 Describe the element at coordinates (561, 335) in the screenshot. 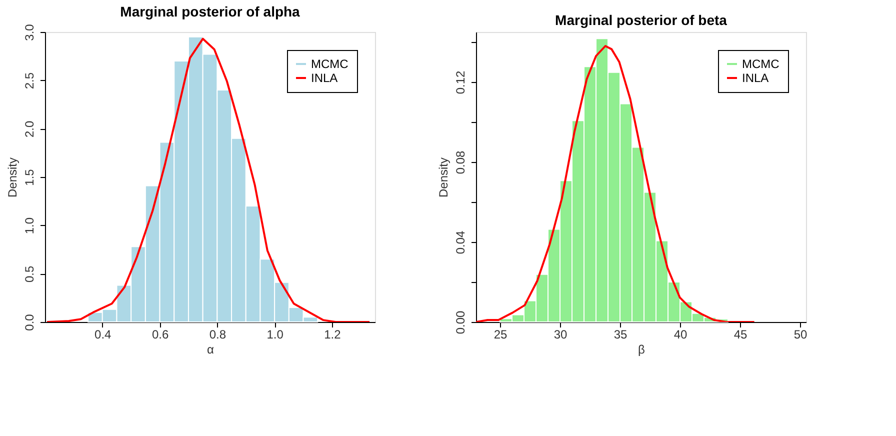

I see `x-tick-label: 30` at that location.